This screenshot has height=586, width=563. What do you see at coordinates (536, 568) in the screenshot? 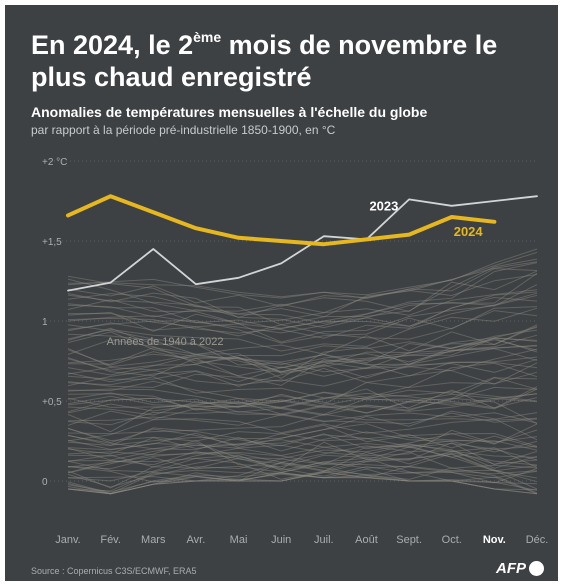
I see `afp-logo-dot-icon` at bounding box center [536, 568].